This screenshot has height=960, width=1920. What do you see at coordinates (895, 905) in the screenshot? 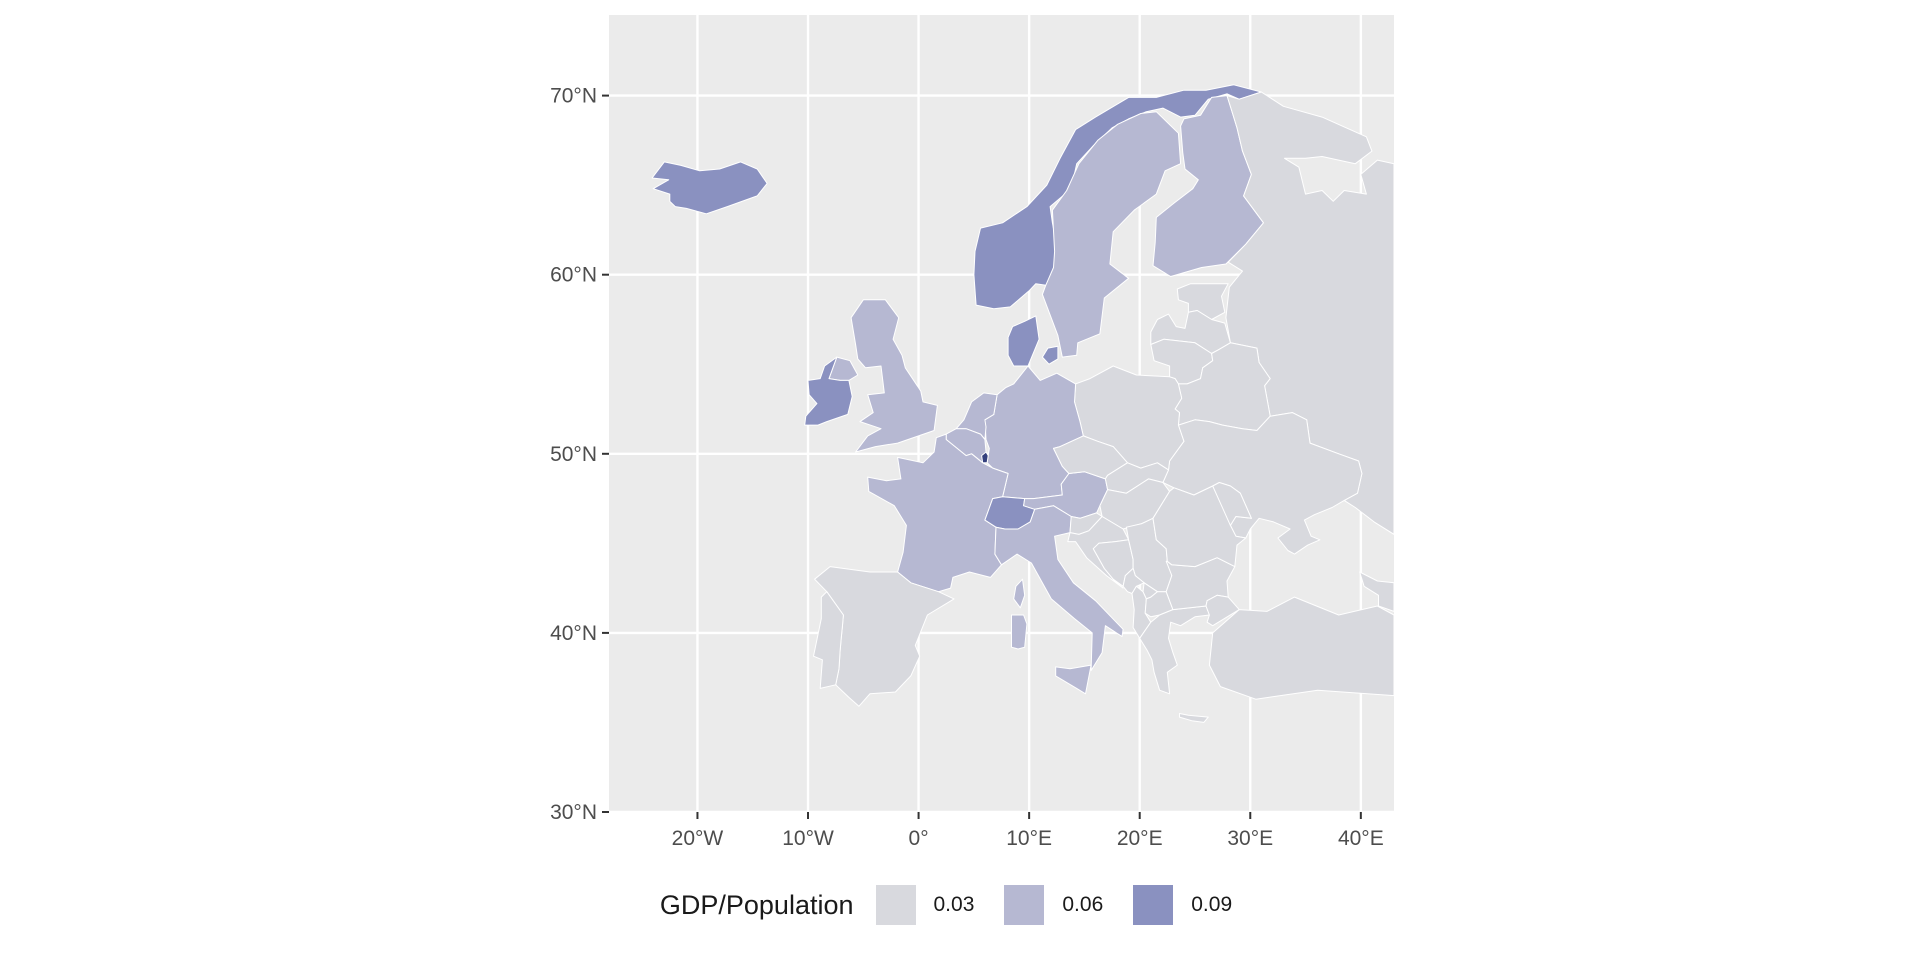
I see `legend-key-low` at bounding box center [895, 905].